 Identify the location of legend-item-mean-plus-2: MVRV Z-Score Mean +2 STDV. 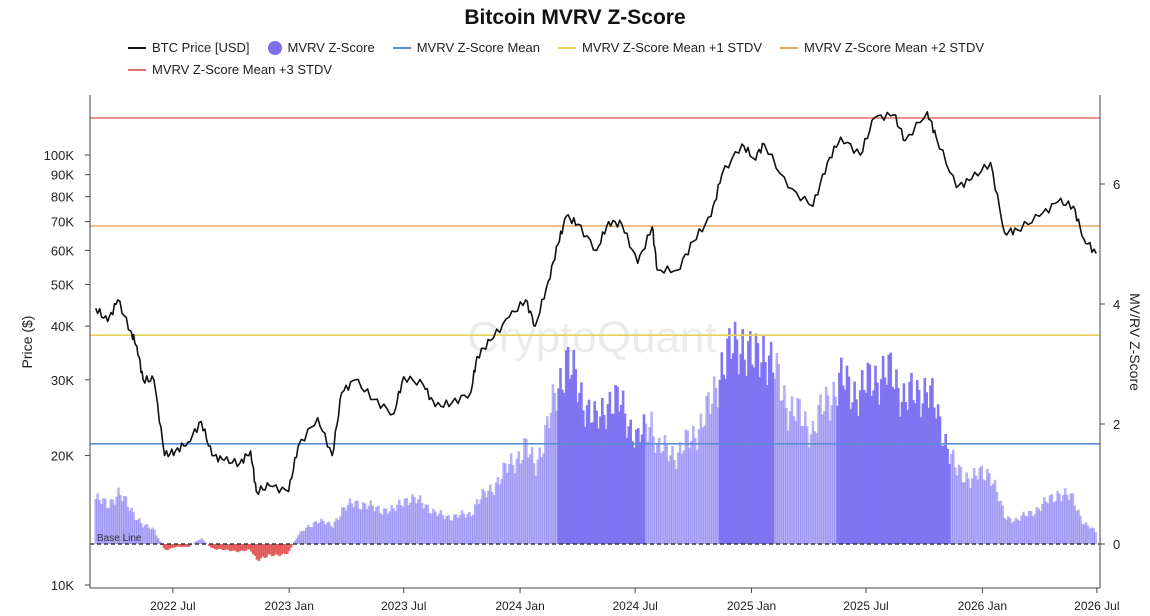
(882, 47).